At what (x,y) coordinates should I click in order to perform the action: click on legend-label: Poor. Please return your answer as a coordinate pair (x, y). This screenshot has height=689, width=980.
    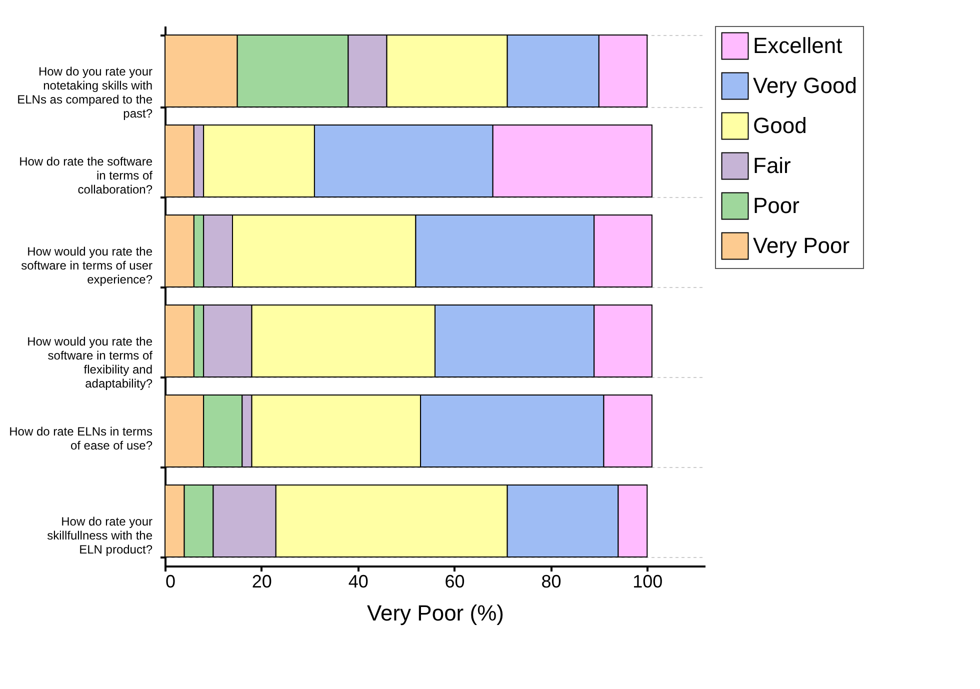
    Looking at the image, I should click on (776, 205).